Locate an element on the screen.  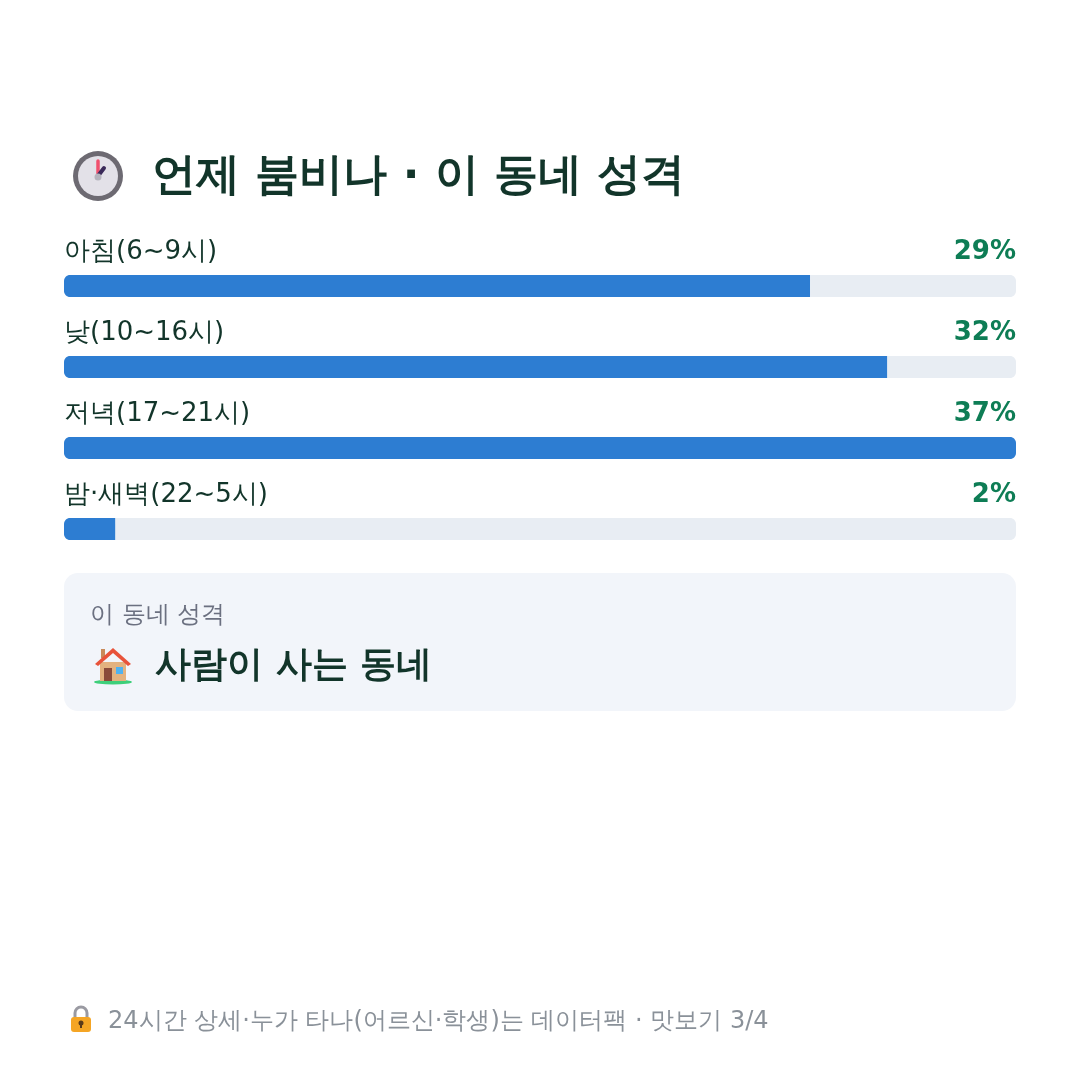
data-label: 2% is located at coordinates (993, 493).